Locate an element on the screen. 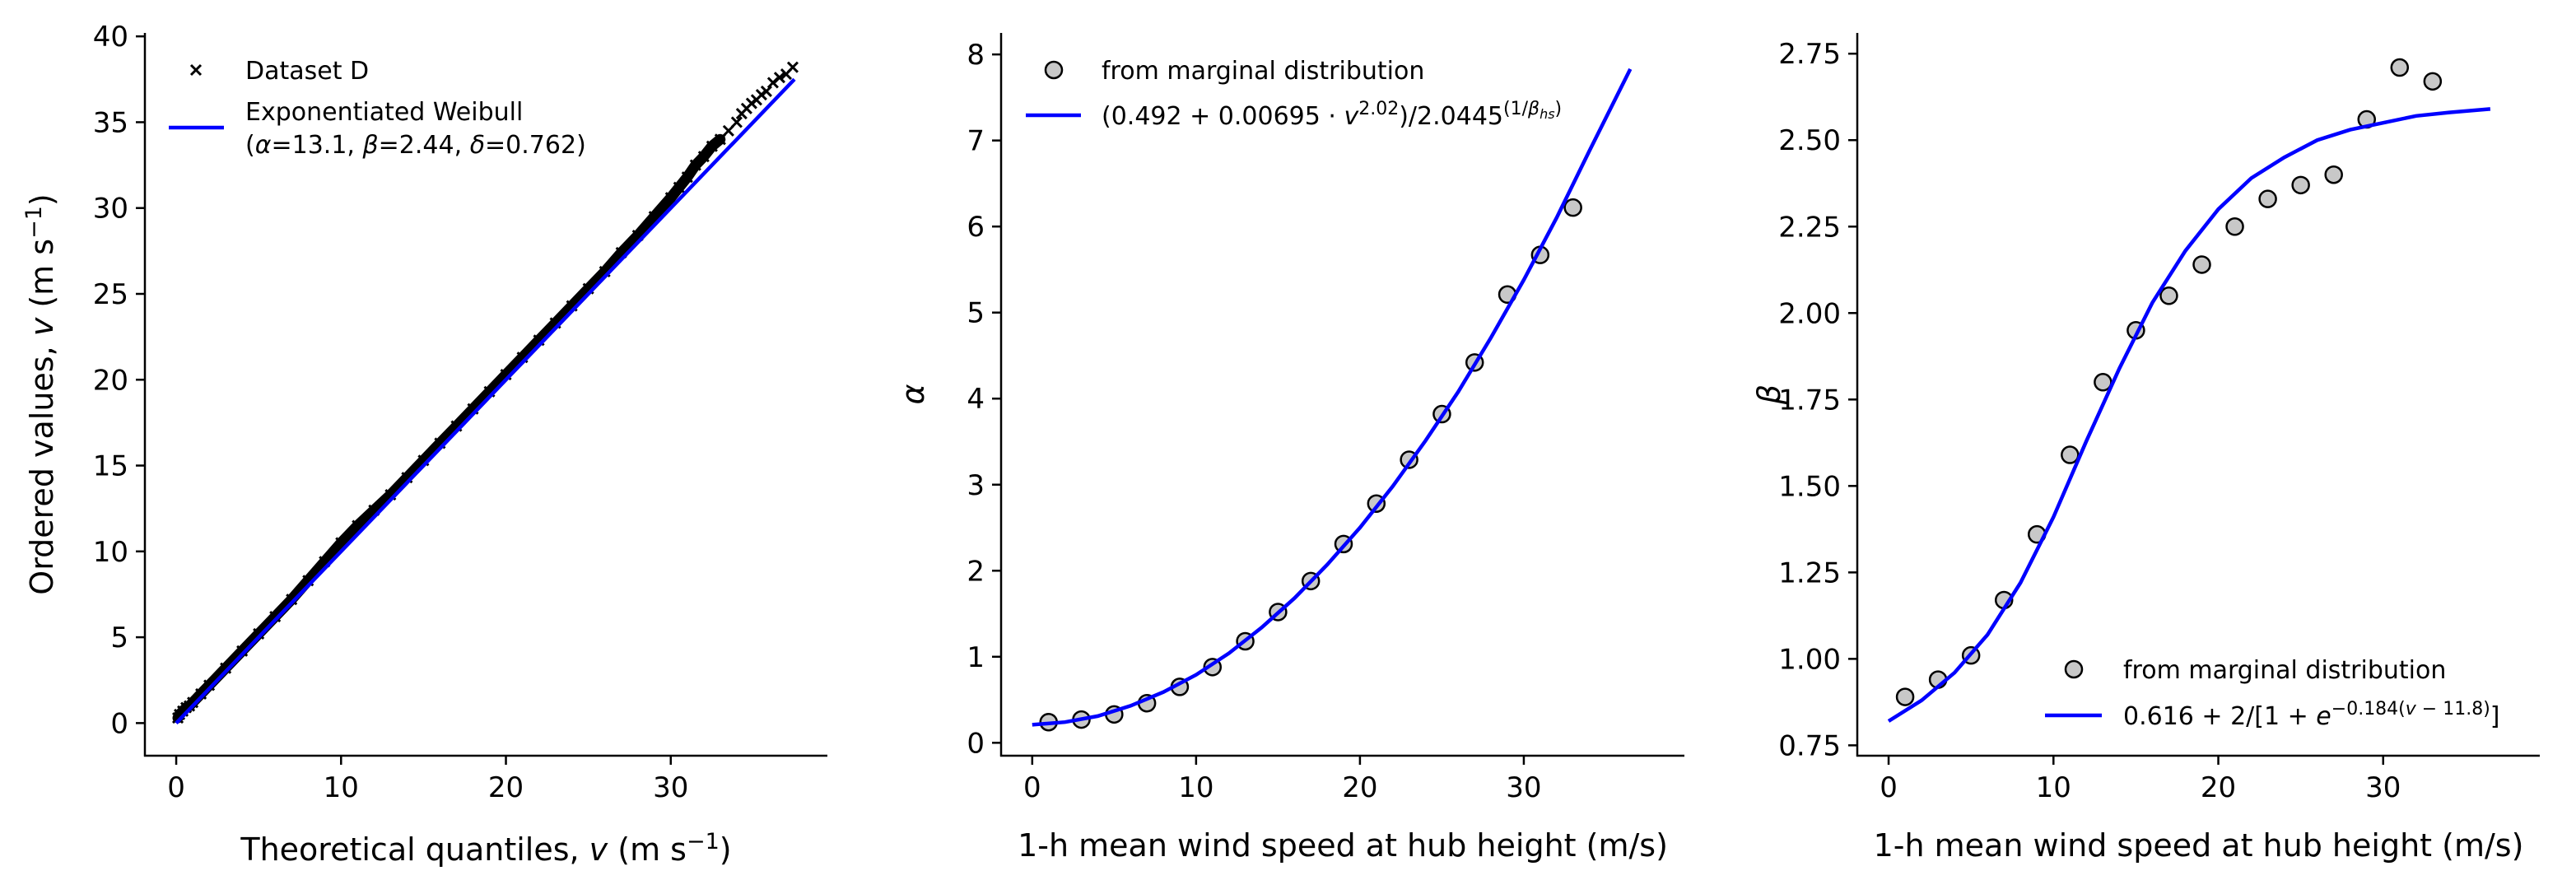 Image resolution: width=2576 pixels, height=894 pixels. y-axis-label: β is located at coordinates (1769, 394).